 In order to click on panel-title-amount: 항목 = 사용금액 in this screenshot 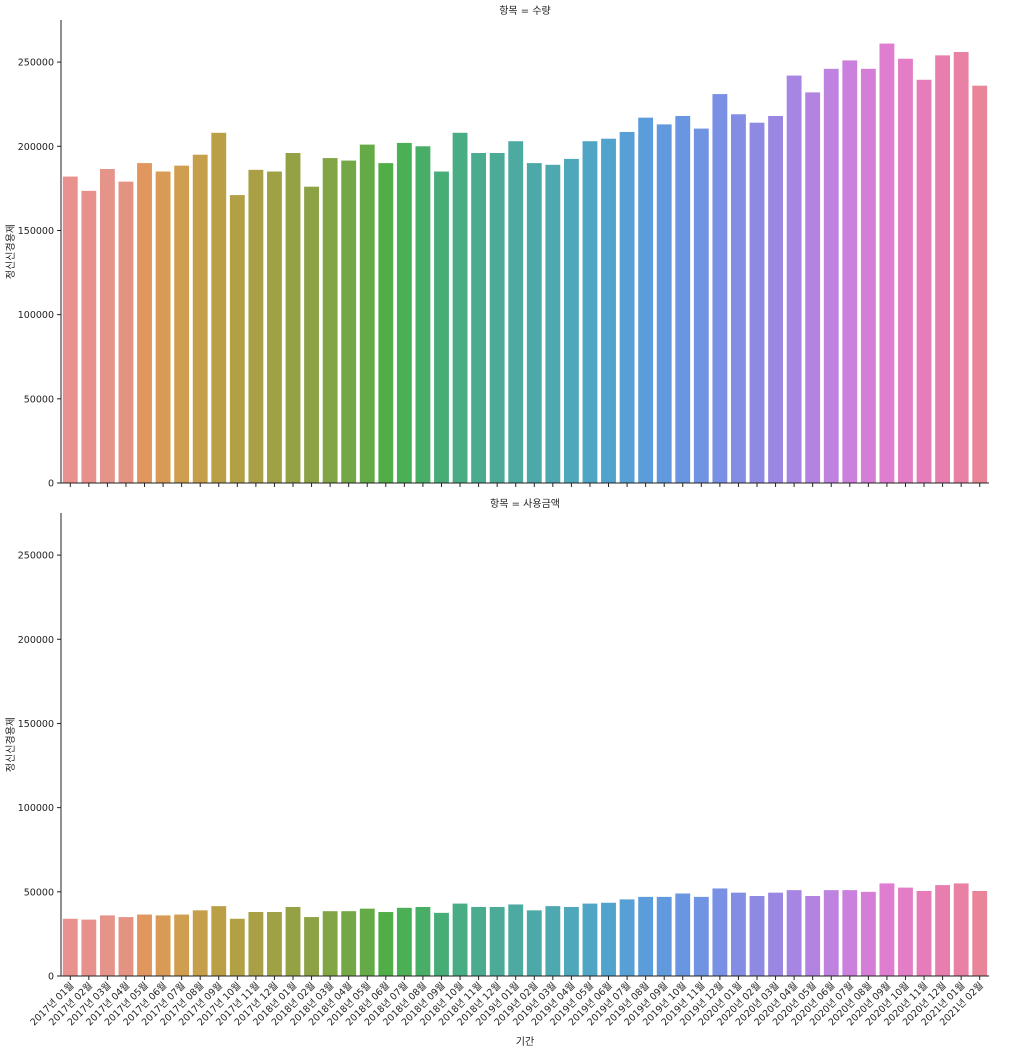, I will do `click(525, 504)`.